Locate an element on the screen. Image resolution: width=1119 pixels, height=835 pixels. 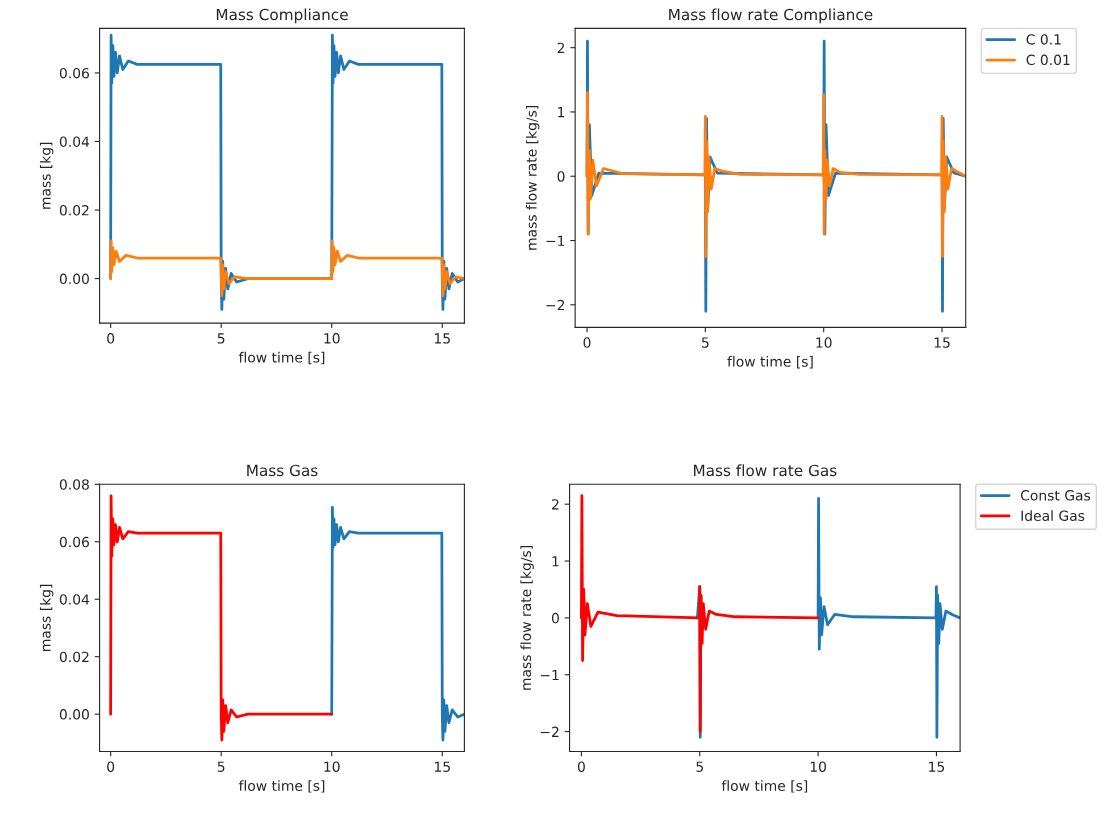
legend-label: C 0.1 is located at coordinates (1043, 39).